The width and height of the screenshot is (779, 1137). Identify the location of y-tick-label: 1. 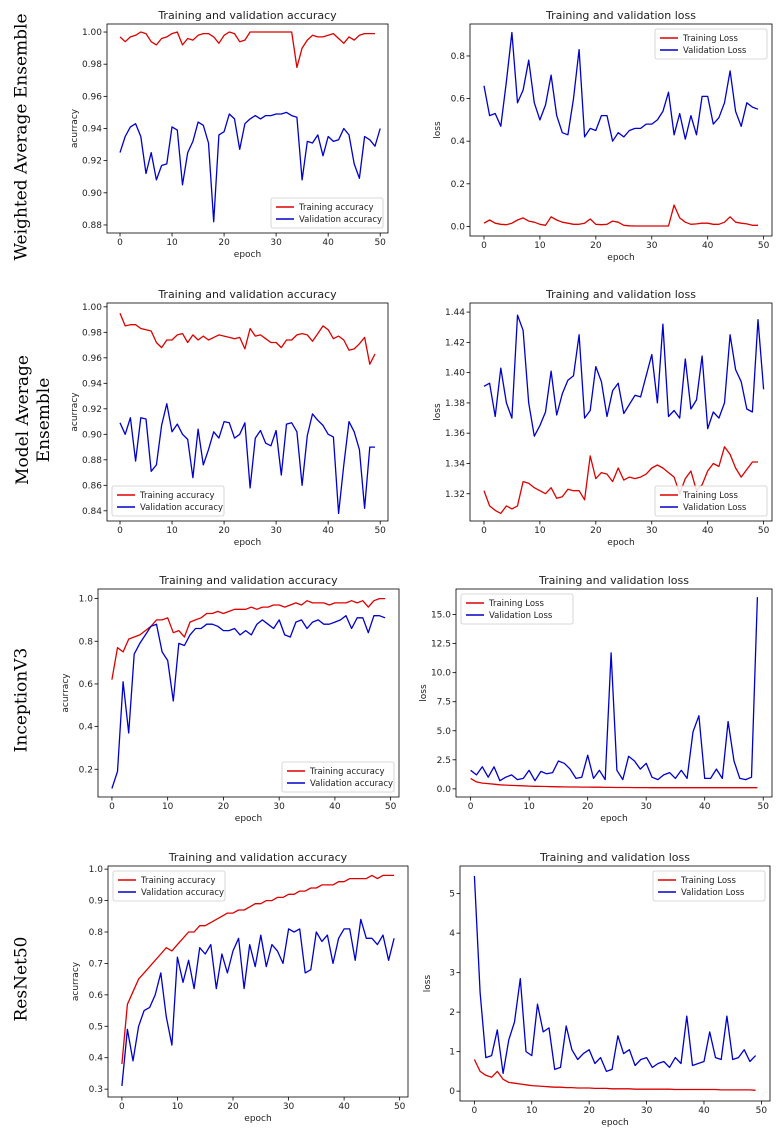
(452, 1053).